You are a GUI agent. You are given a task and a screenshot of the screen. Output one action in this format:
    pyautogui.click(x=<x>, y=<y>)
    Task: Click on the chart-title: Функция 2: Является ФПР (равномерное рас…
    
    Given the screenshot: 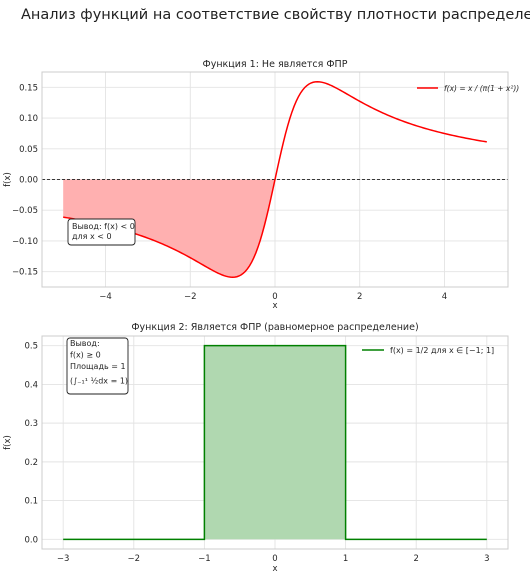 What is the action you would take?
    pyautogui.click(x=274, y=327)
    